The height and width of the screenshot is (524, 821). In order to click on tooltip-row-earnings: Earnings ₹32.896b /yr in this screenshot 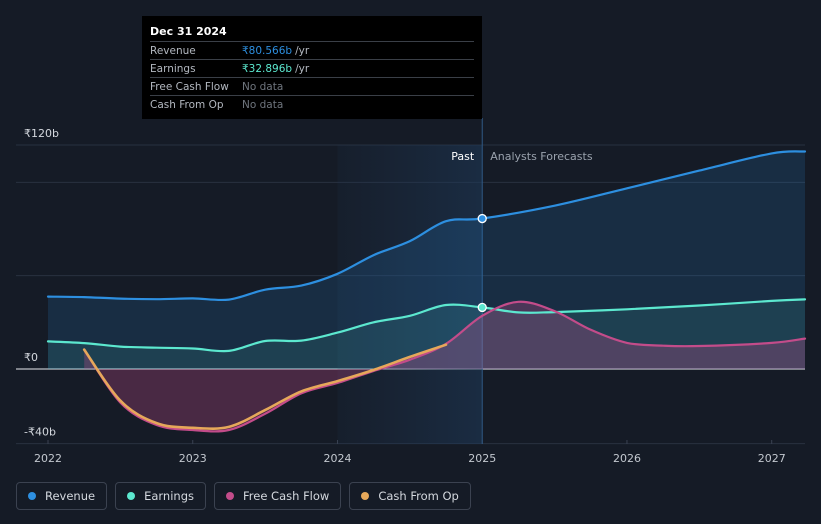, I will do `click(312, 68)`.